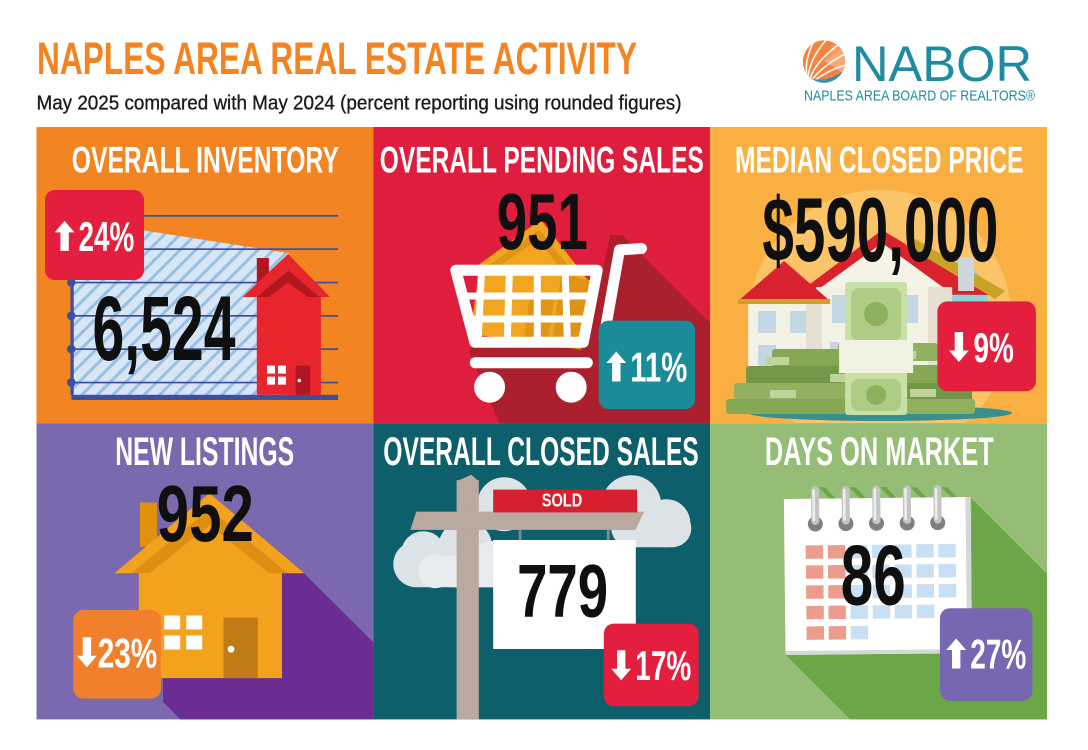 This screenshot has width=1088, height=750. Describe the element at coordinates (873, 576) in the screenshot. I see `svg-text: 86` at that location.